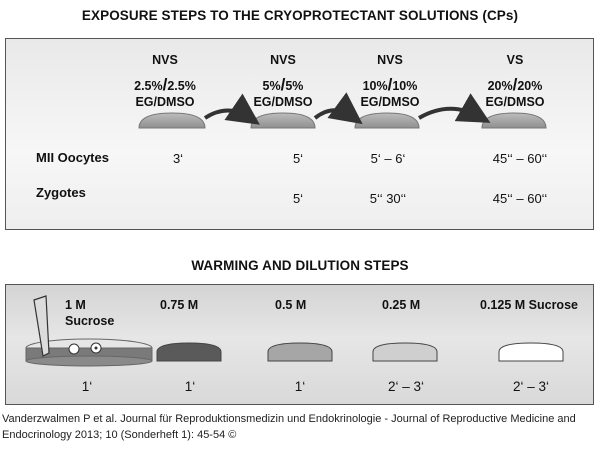 The image size is (600, 467). Describe the element at coordinates (388, 198) in the screenshot. I see `zygote-time-3: 5‘‘ 30‘‘` at that location.